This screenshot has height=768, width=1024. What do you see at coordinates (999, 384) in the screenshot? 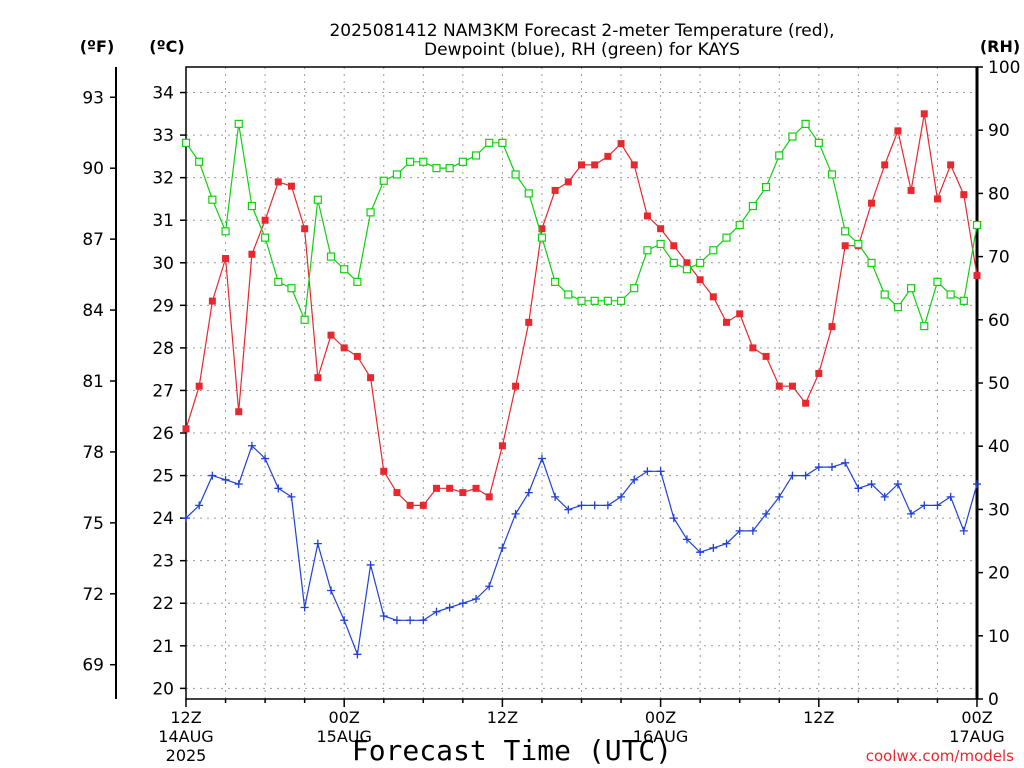
I see `rh-tick-label: 50` at bounding box center [999, 384].